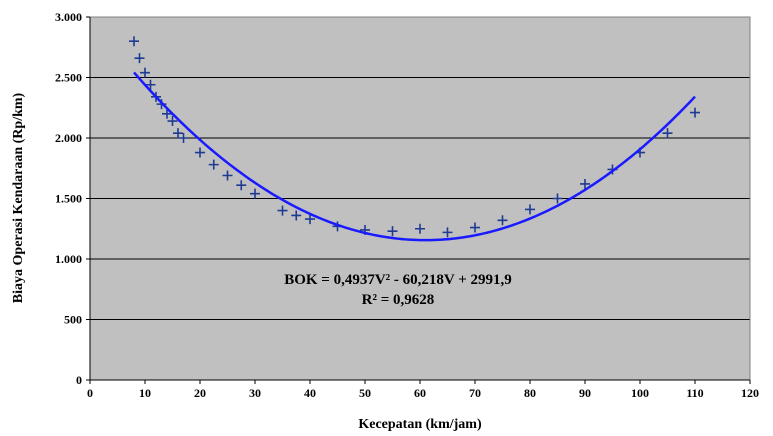  Describe the element at coordinates (585, 393) in the screenshot. I see `x-tick-label: 90` at that location.